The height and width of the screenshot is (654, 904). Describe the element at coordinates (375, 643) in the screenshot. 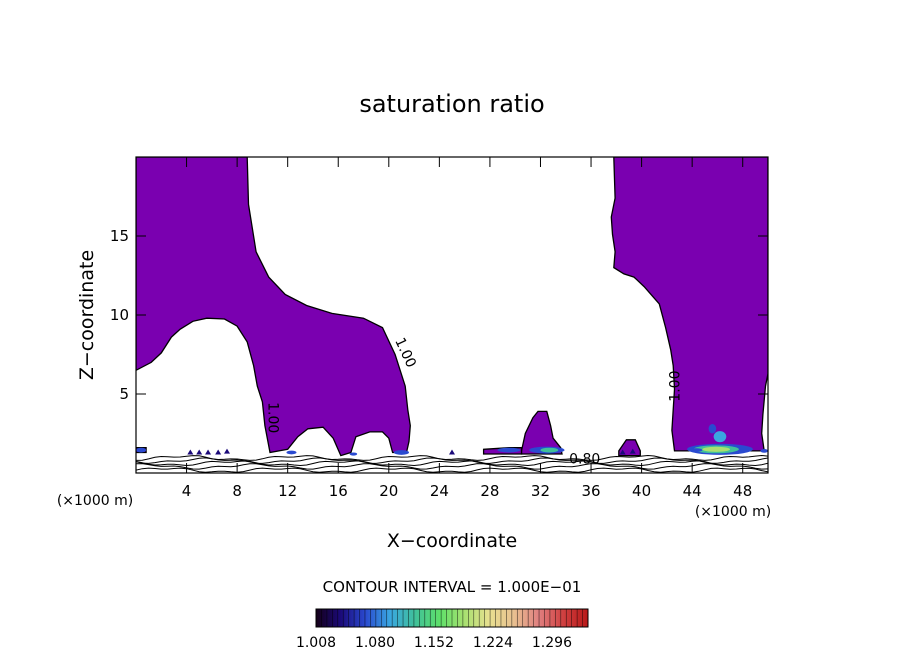

I see `colorbar-label: 1.080` at that location.